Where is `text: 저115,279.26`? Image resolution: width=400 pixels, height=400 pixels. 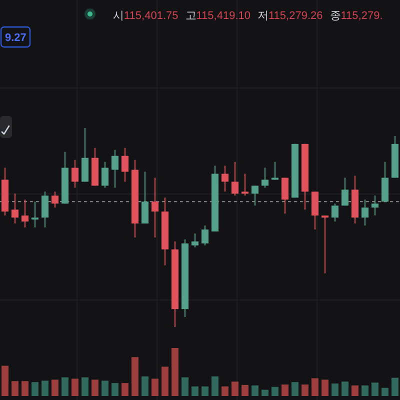
text: 저115,279.26 is located at coordinates (290, 16).